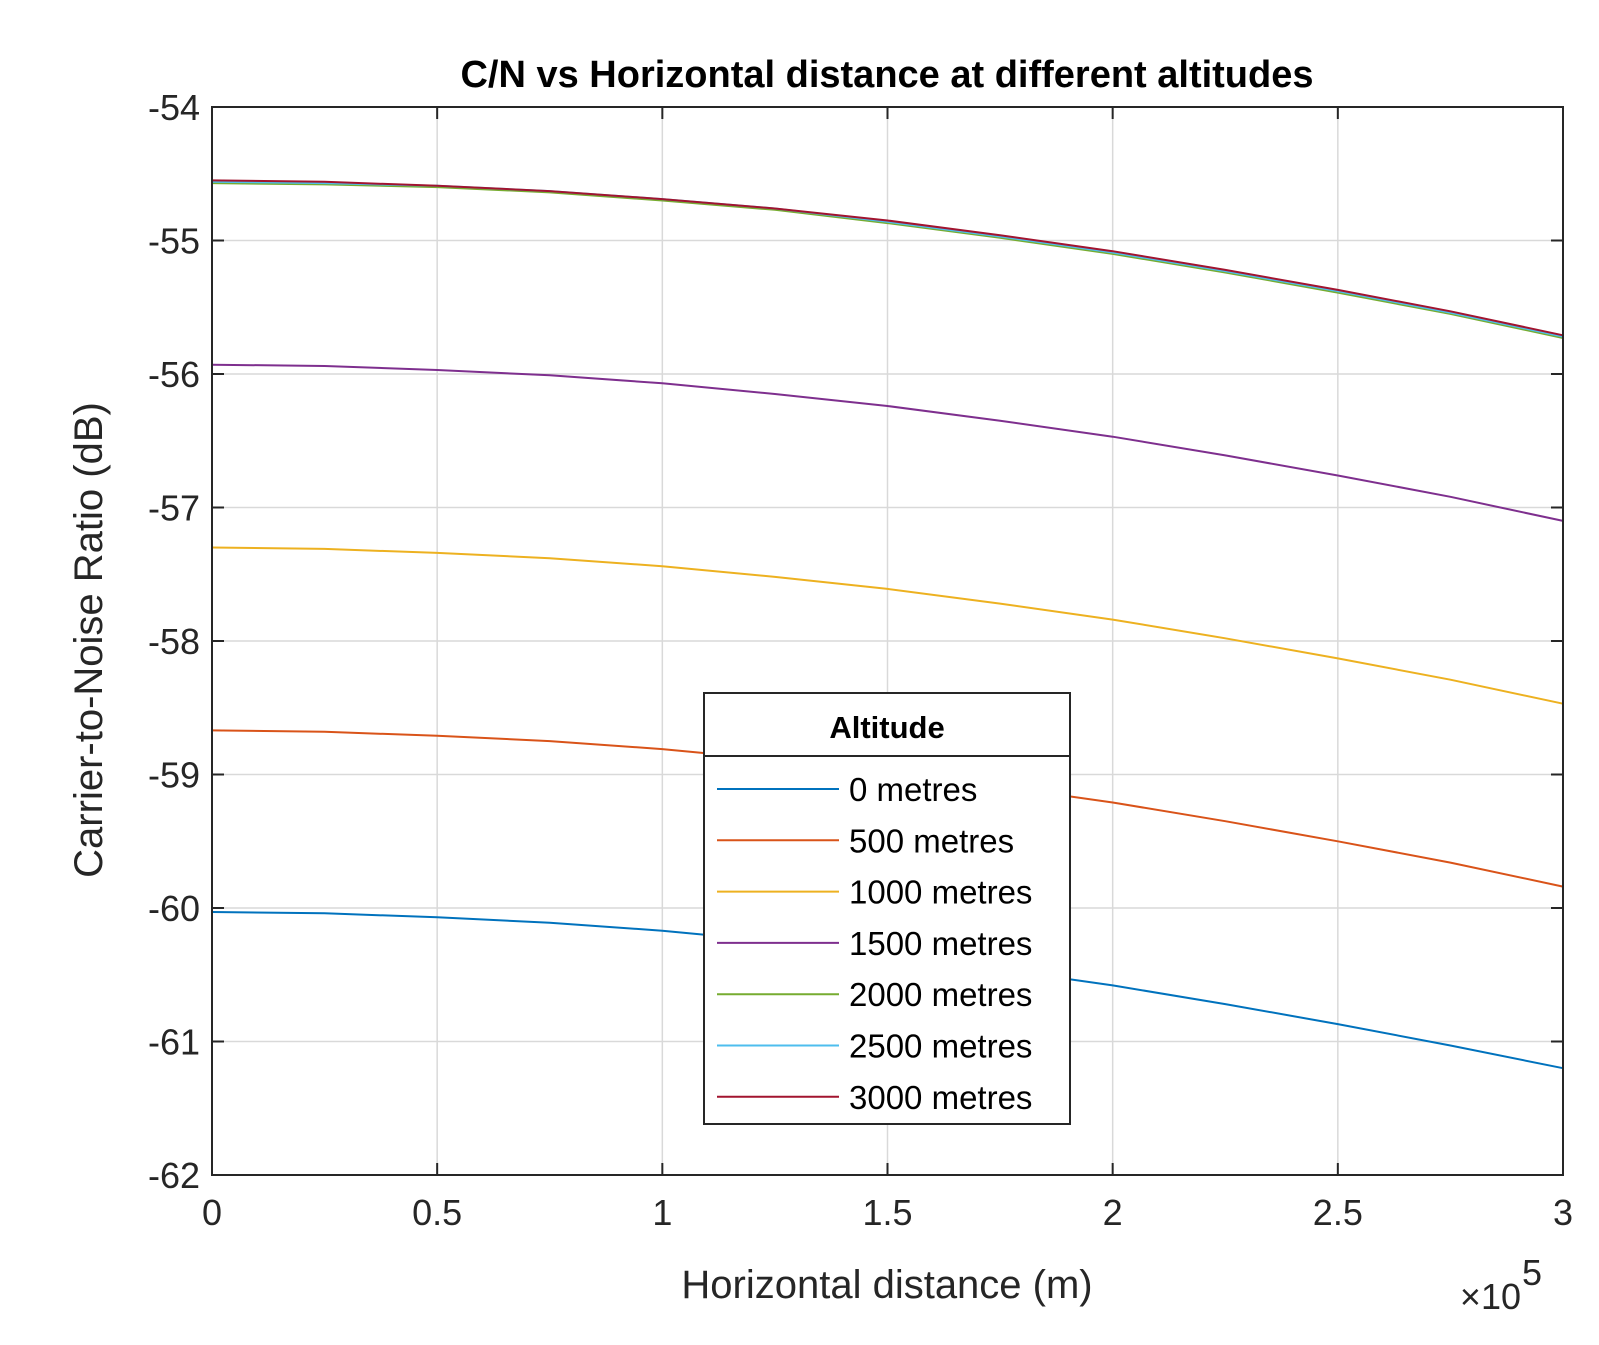  Describe the element at coordinates (1338, 1212) in the screenshot. I see `x-tick-label: 2.5` at that location.